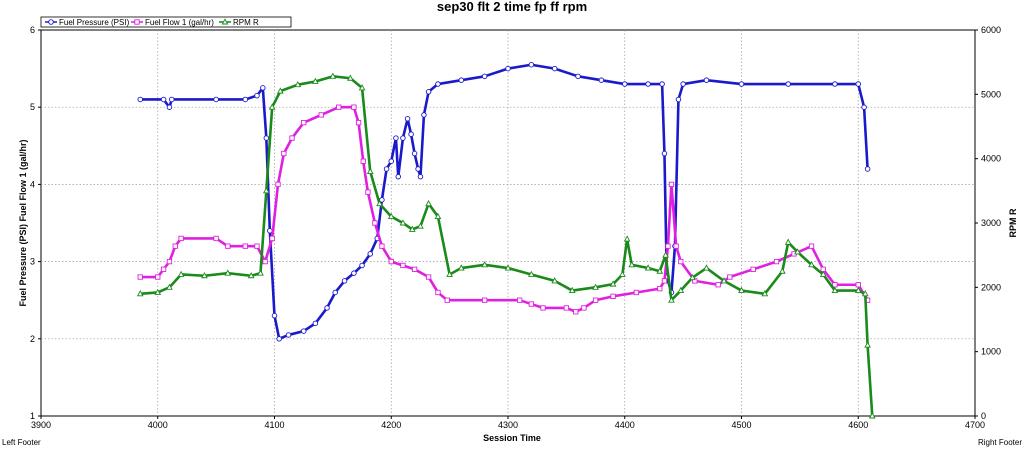  Describe the element at coordinates (246, 22) in the screenshot. I see `legend-label: RPM R` at that location.